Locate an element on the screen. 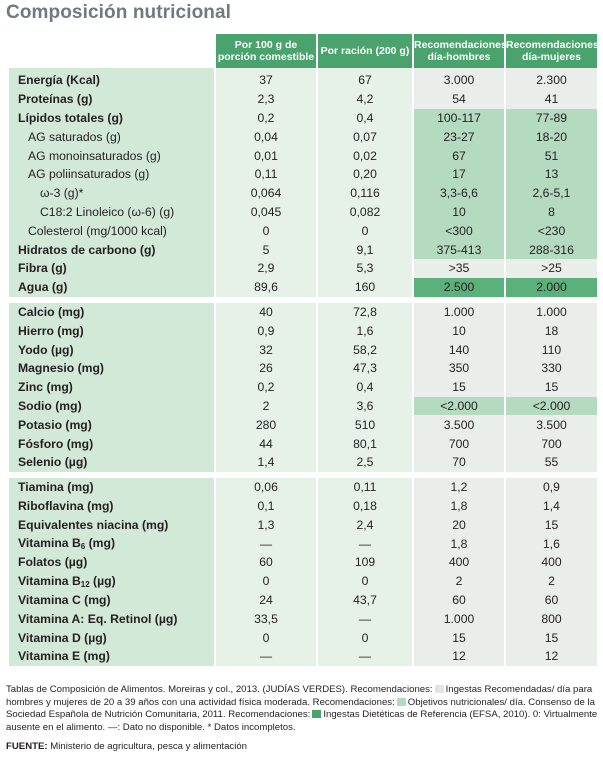 This screenshot has height=760, width=603. value-per-100g: 0,064 is located at coordinates (265, 193).